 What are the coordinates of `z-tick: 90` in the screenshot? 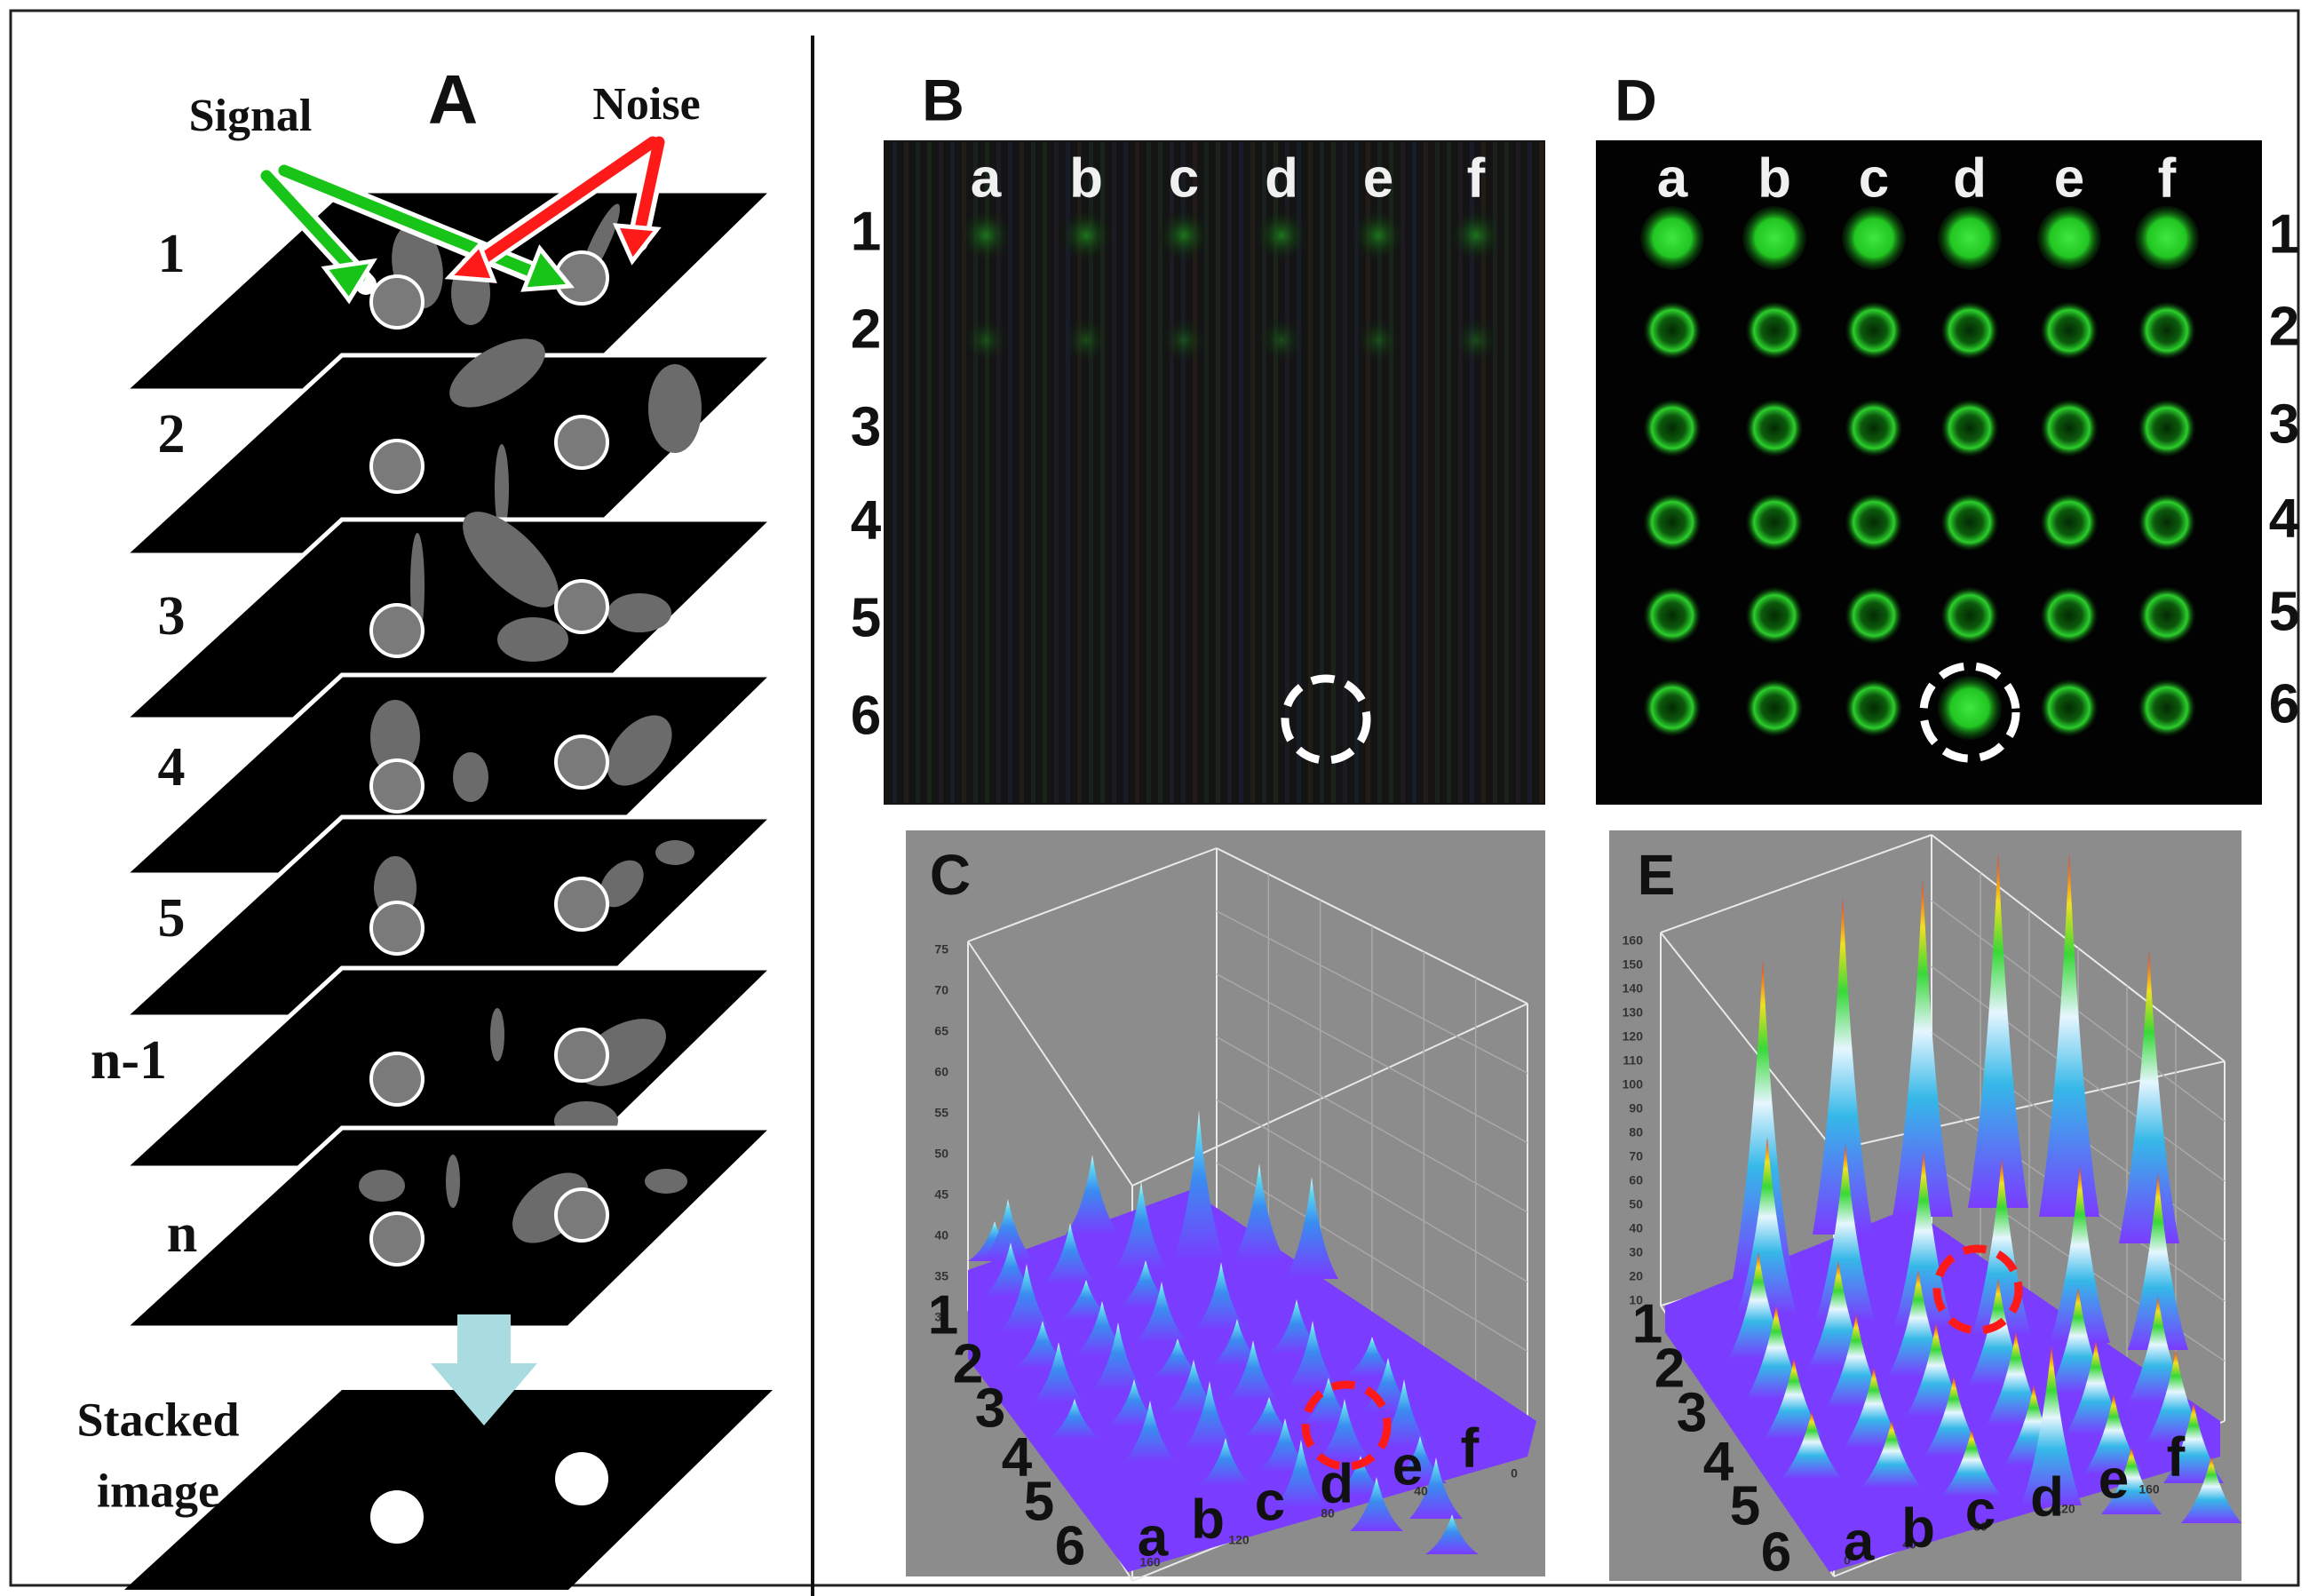 It's located at (1636, 1108).